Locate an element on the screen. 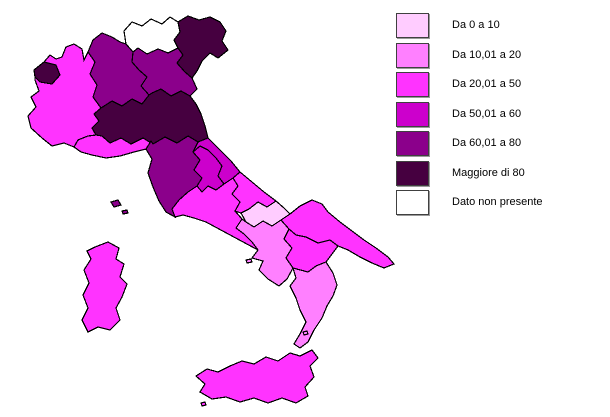 The height and width of the screenshot is (417, 610). legend-item: Da 50,01 a 60 is located at coordinates (459, 114).